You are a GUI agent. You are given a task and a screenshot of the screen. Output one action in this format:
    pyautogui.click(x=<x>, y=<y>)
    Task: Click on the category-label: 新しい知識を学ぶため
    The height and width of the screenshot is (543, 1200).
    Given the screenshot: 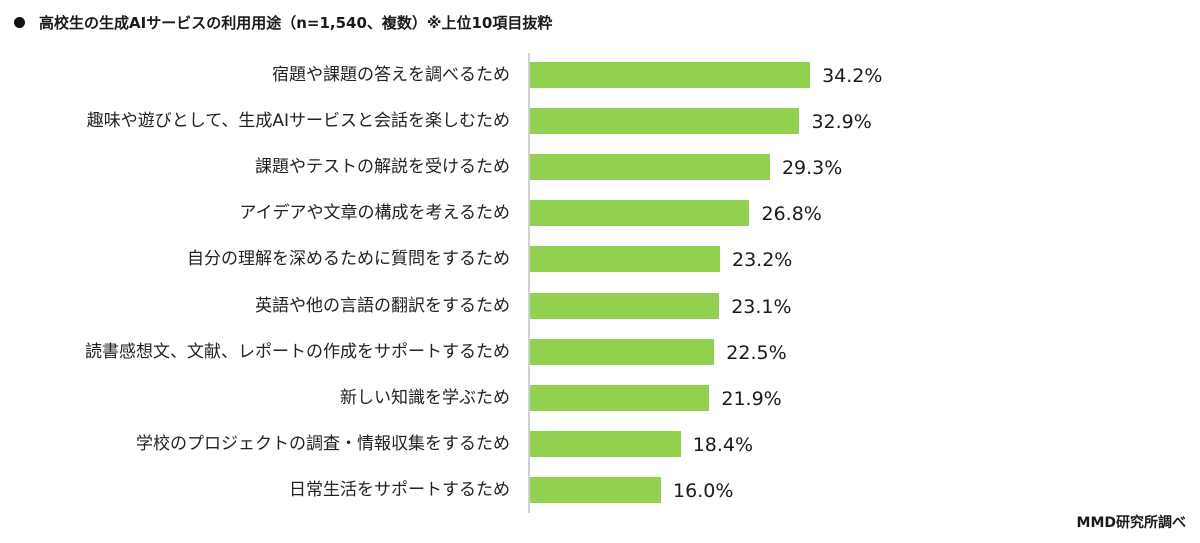 What is the action you would take?
    pyautogui.click(x=425, y=397)
    